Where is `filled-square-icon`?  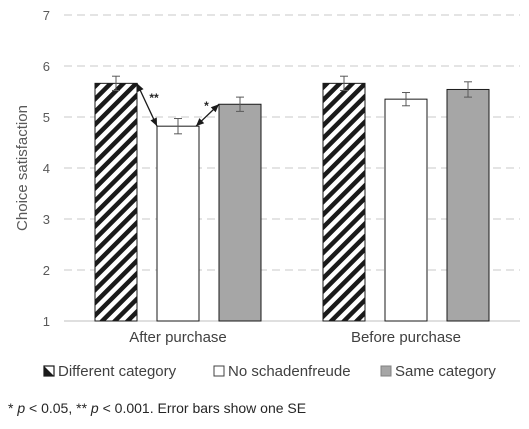 filled-square-icon is located at coordinates (386, 371).